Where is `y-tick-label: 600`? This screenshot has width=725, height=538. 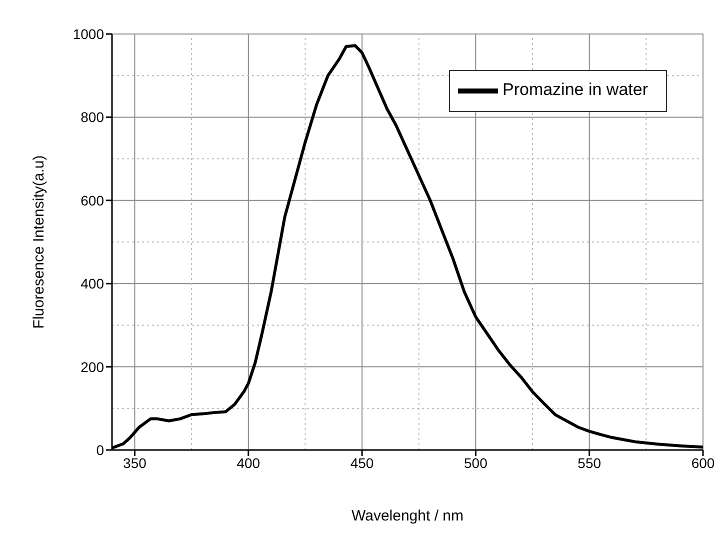
y-tick-label: 600 is located at coordinates (92, 200).